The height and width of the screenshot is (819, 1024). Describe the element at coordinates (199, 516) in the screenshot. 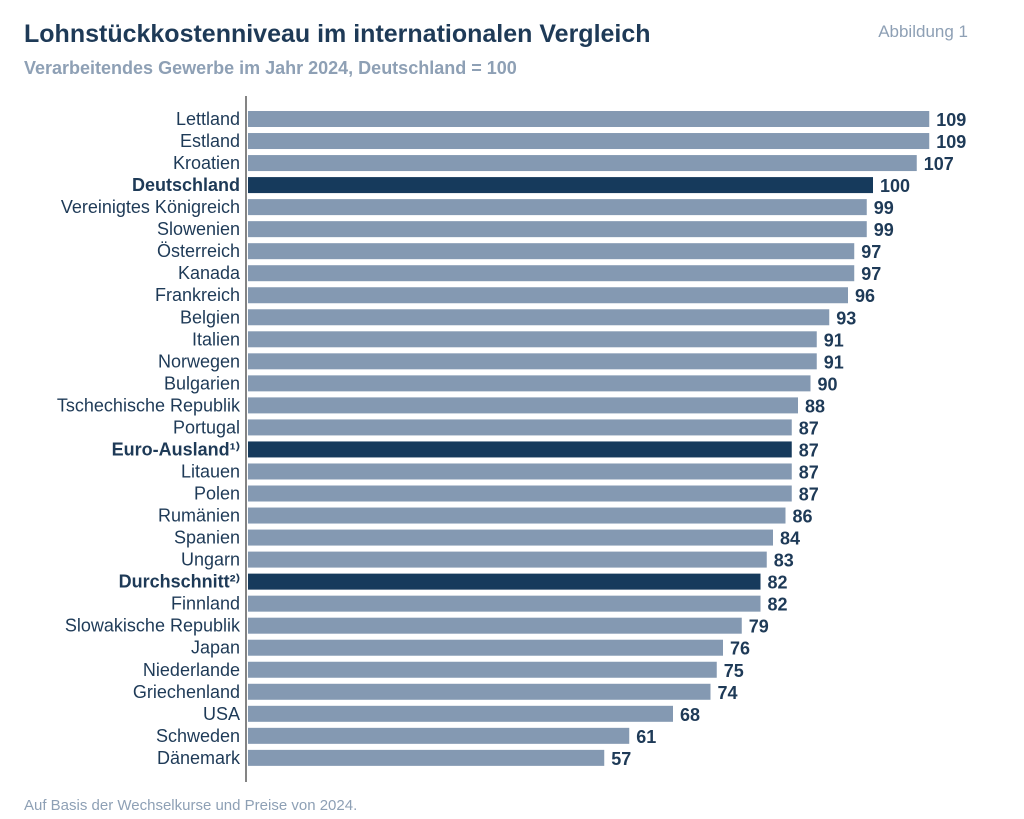

I see `category-label: Rumänien` at that location.